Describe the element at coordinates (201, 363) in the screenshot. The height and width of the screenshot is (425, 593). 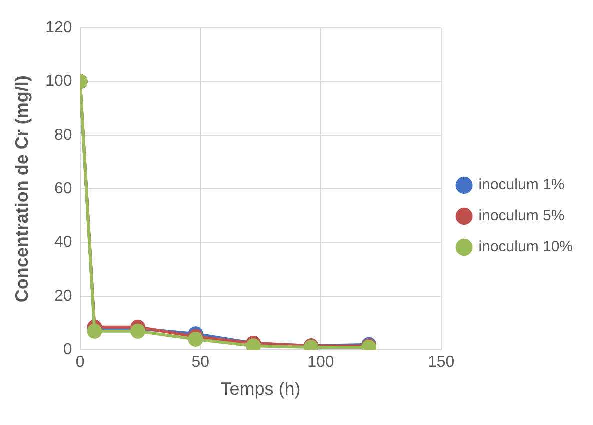
I see `x-tick-label: 50` at that location.